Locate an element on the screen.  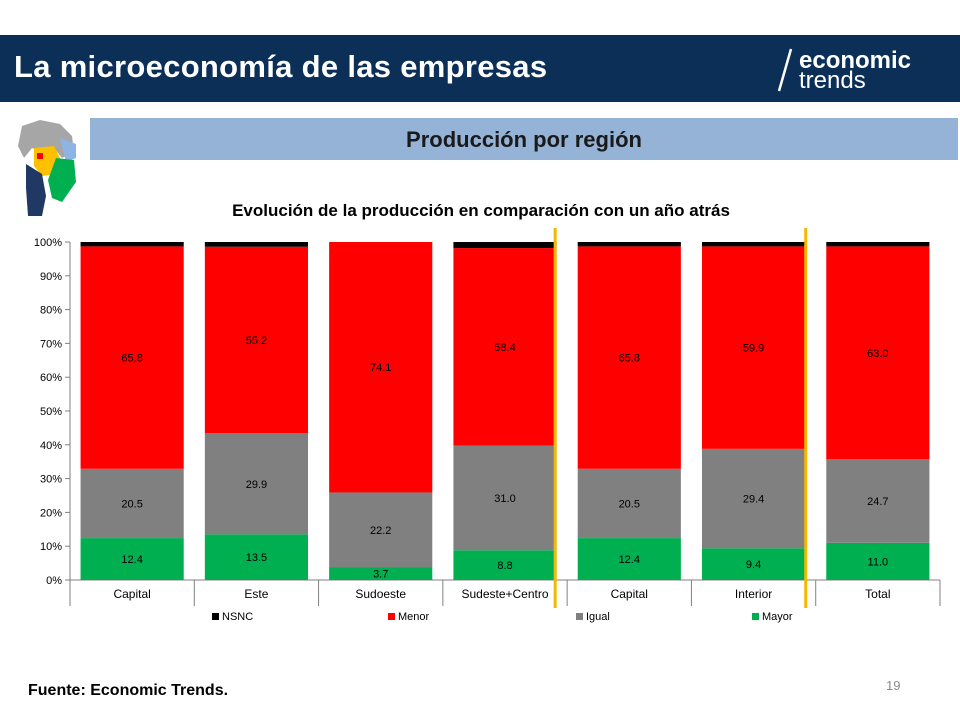
data-label-mayor: 11.0 is located at coordinates (878, 562).